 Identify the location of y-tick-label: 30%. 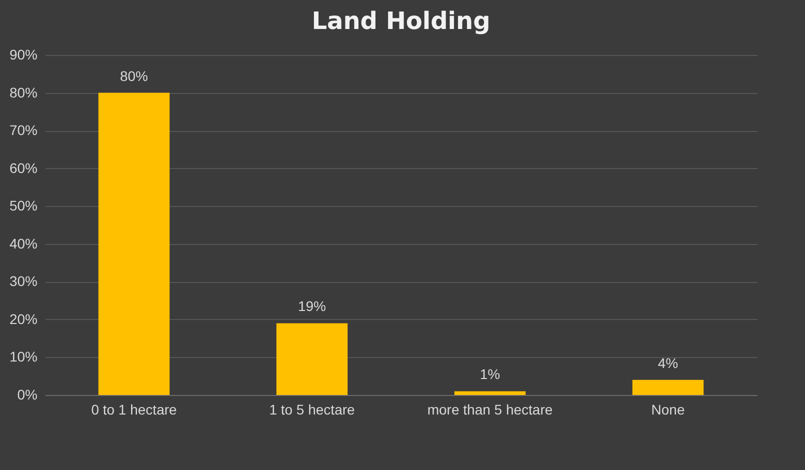
(23, 281).